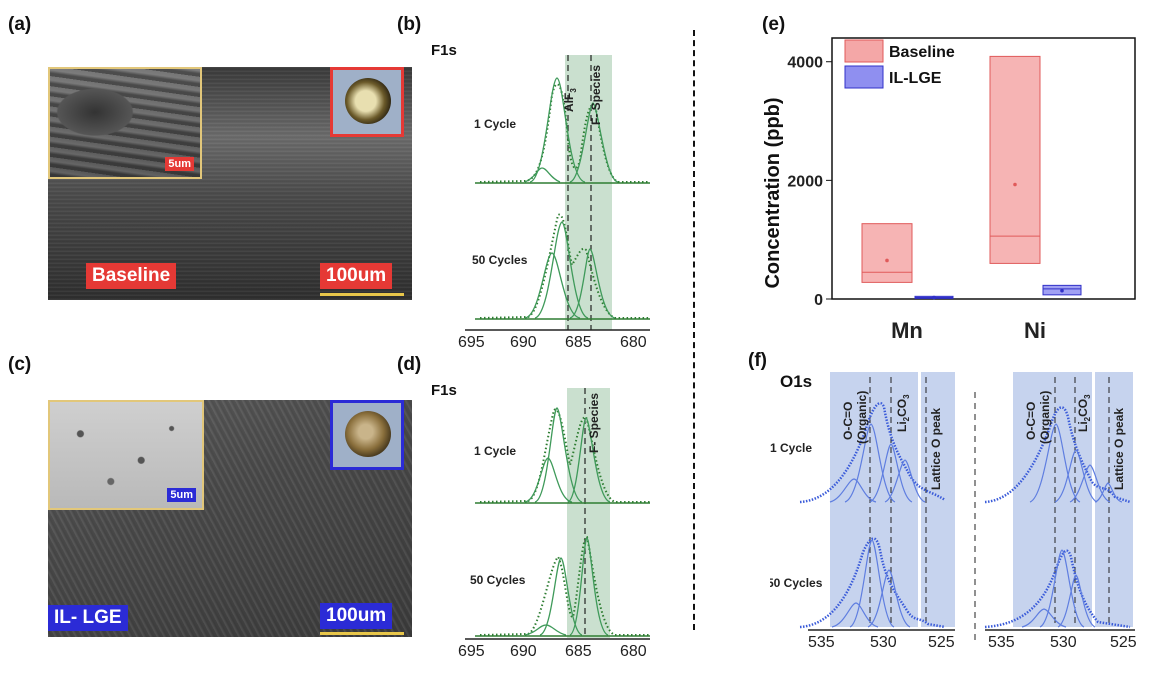 Image resolution: width=1156 pixels, height=675 pixels. Describe the element at coordinates (796, 381) in the screenshot. I see `panel-f-title: O1s` at that location.